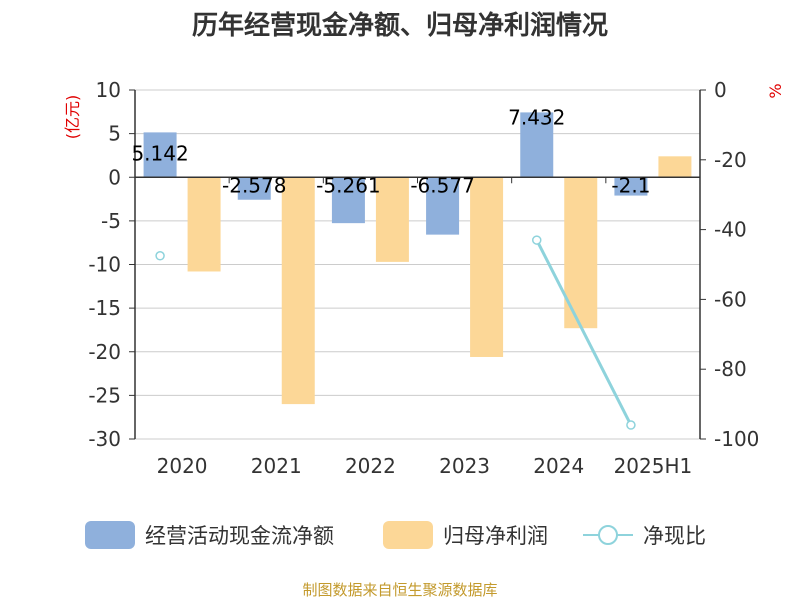 The image size is (800, 600). Describe the element at coordinates (104, 395) in the screenshot. I see `left-tick-label: -25` at that location.